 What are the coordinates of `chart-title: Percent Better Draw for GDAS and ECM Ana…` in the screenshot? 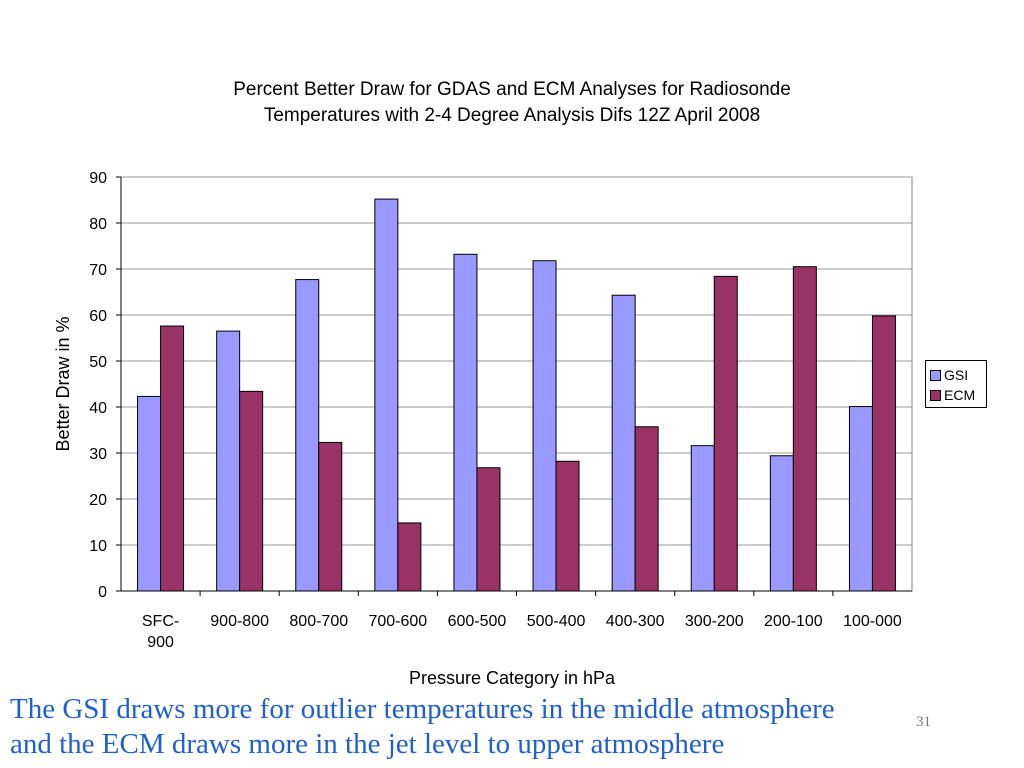 It's located at (512, 103).